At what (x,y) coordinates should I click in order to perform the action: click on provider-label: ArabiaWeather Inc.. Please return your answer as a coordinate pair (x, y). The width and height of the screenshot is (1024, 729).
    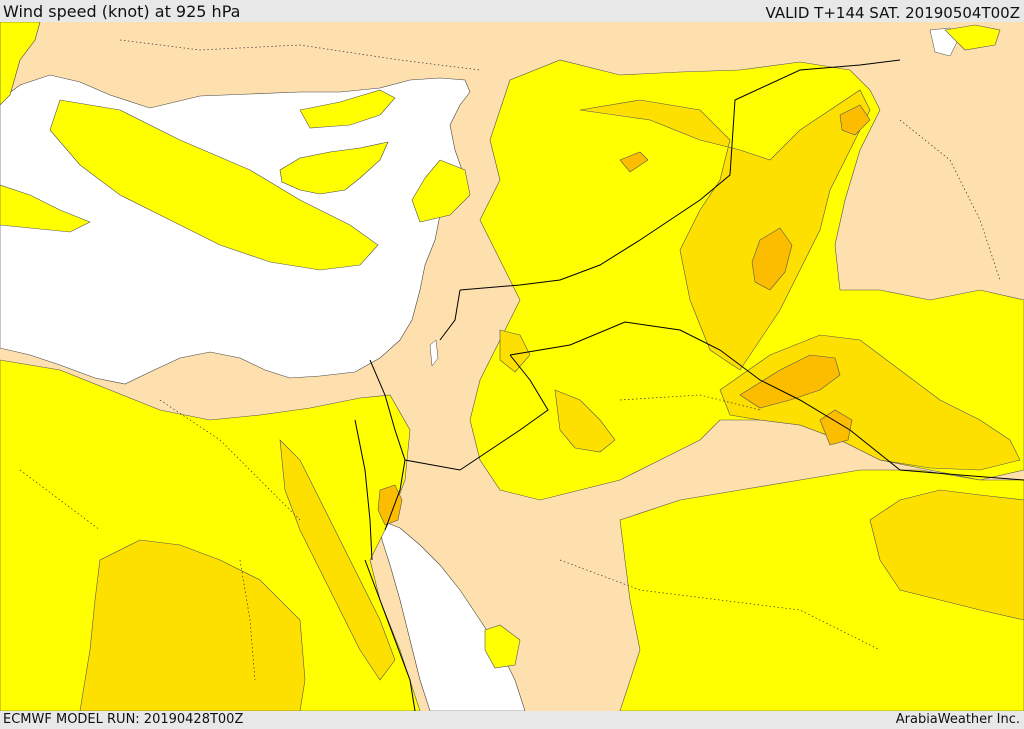
    Looking at the image, I should click on (957, 719).